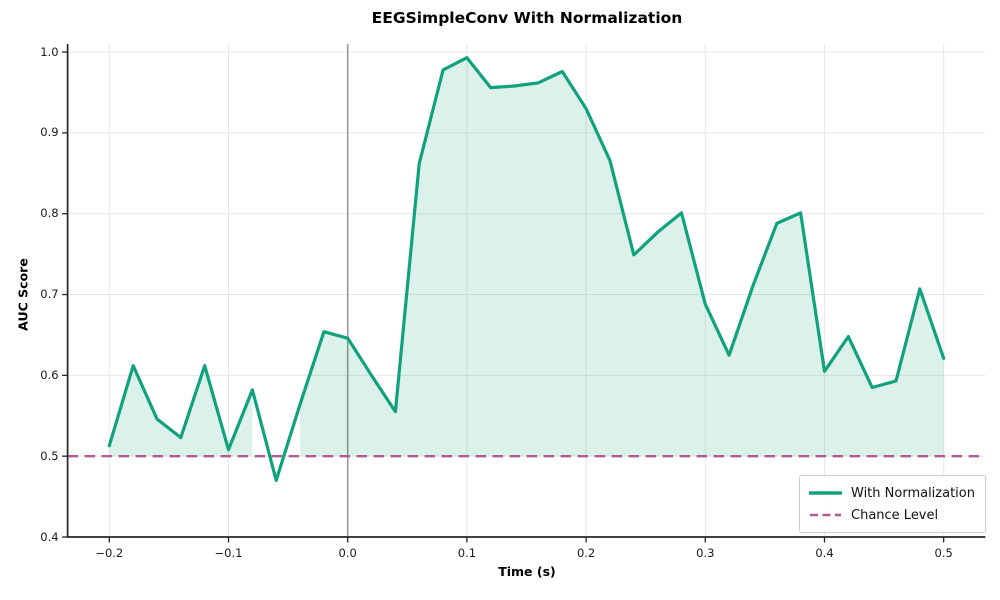  Describe the element at coordinates (347, 553) in the screenshot. I see `x-tick-label: 0.0` at that location.